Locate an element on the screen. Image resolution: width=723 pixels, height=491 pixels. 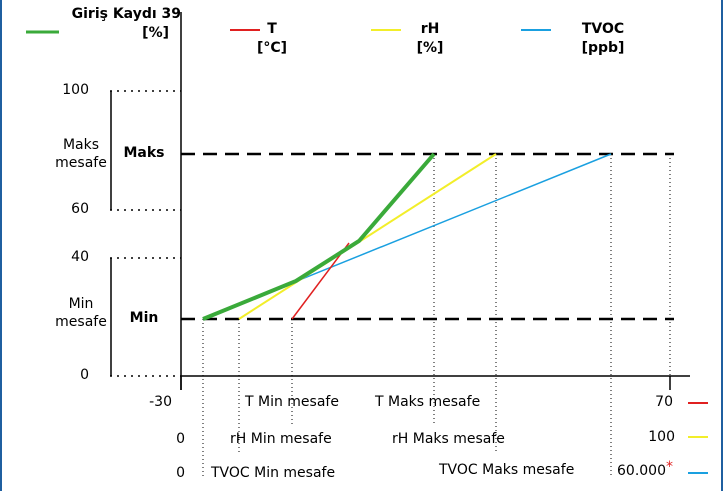
legend-t-unit: [°C] is located at coordinates (272, 48).